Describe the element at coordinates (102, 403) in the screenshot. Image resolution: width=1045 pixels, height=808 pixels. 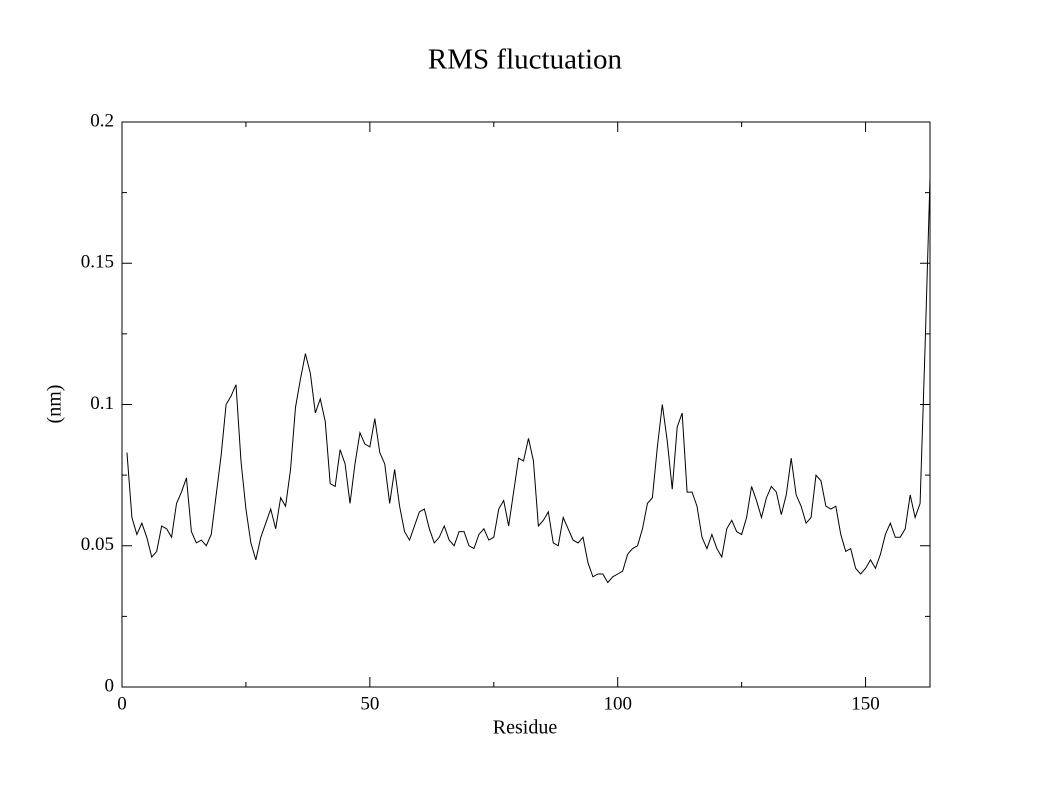
I see `y-tick-label: 0.1` at that location.